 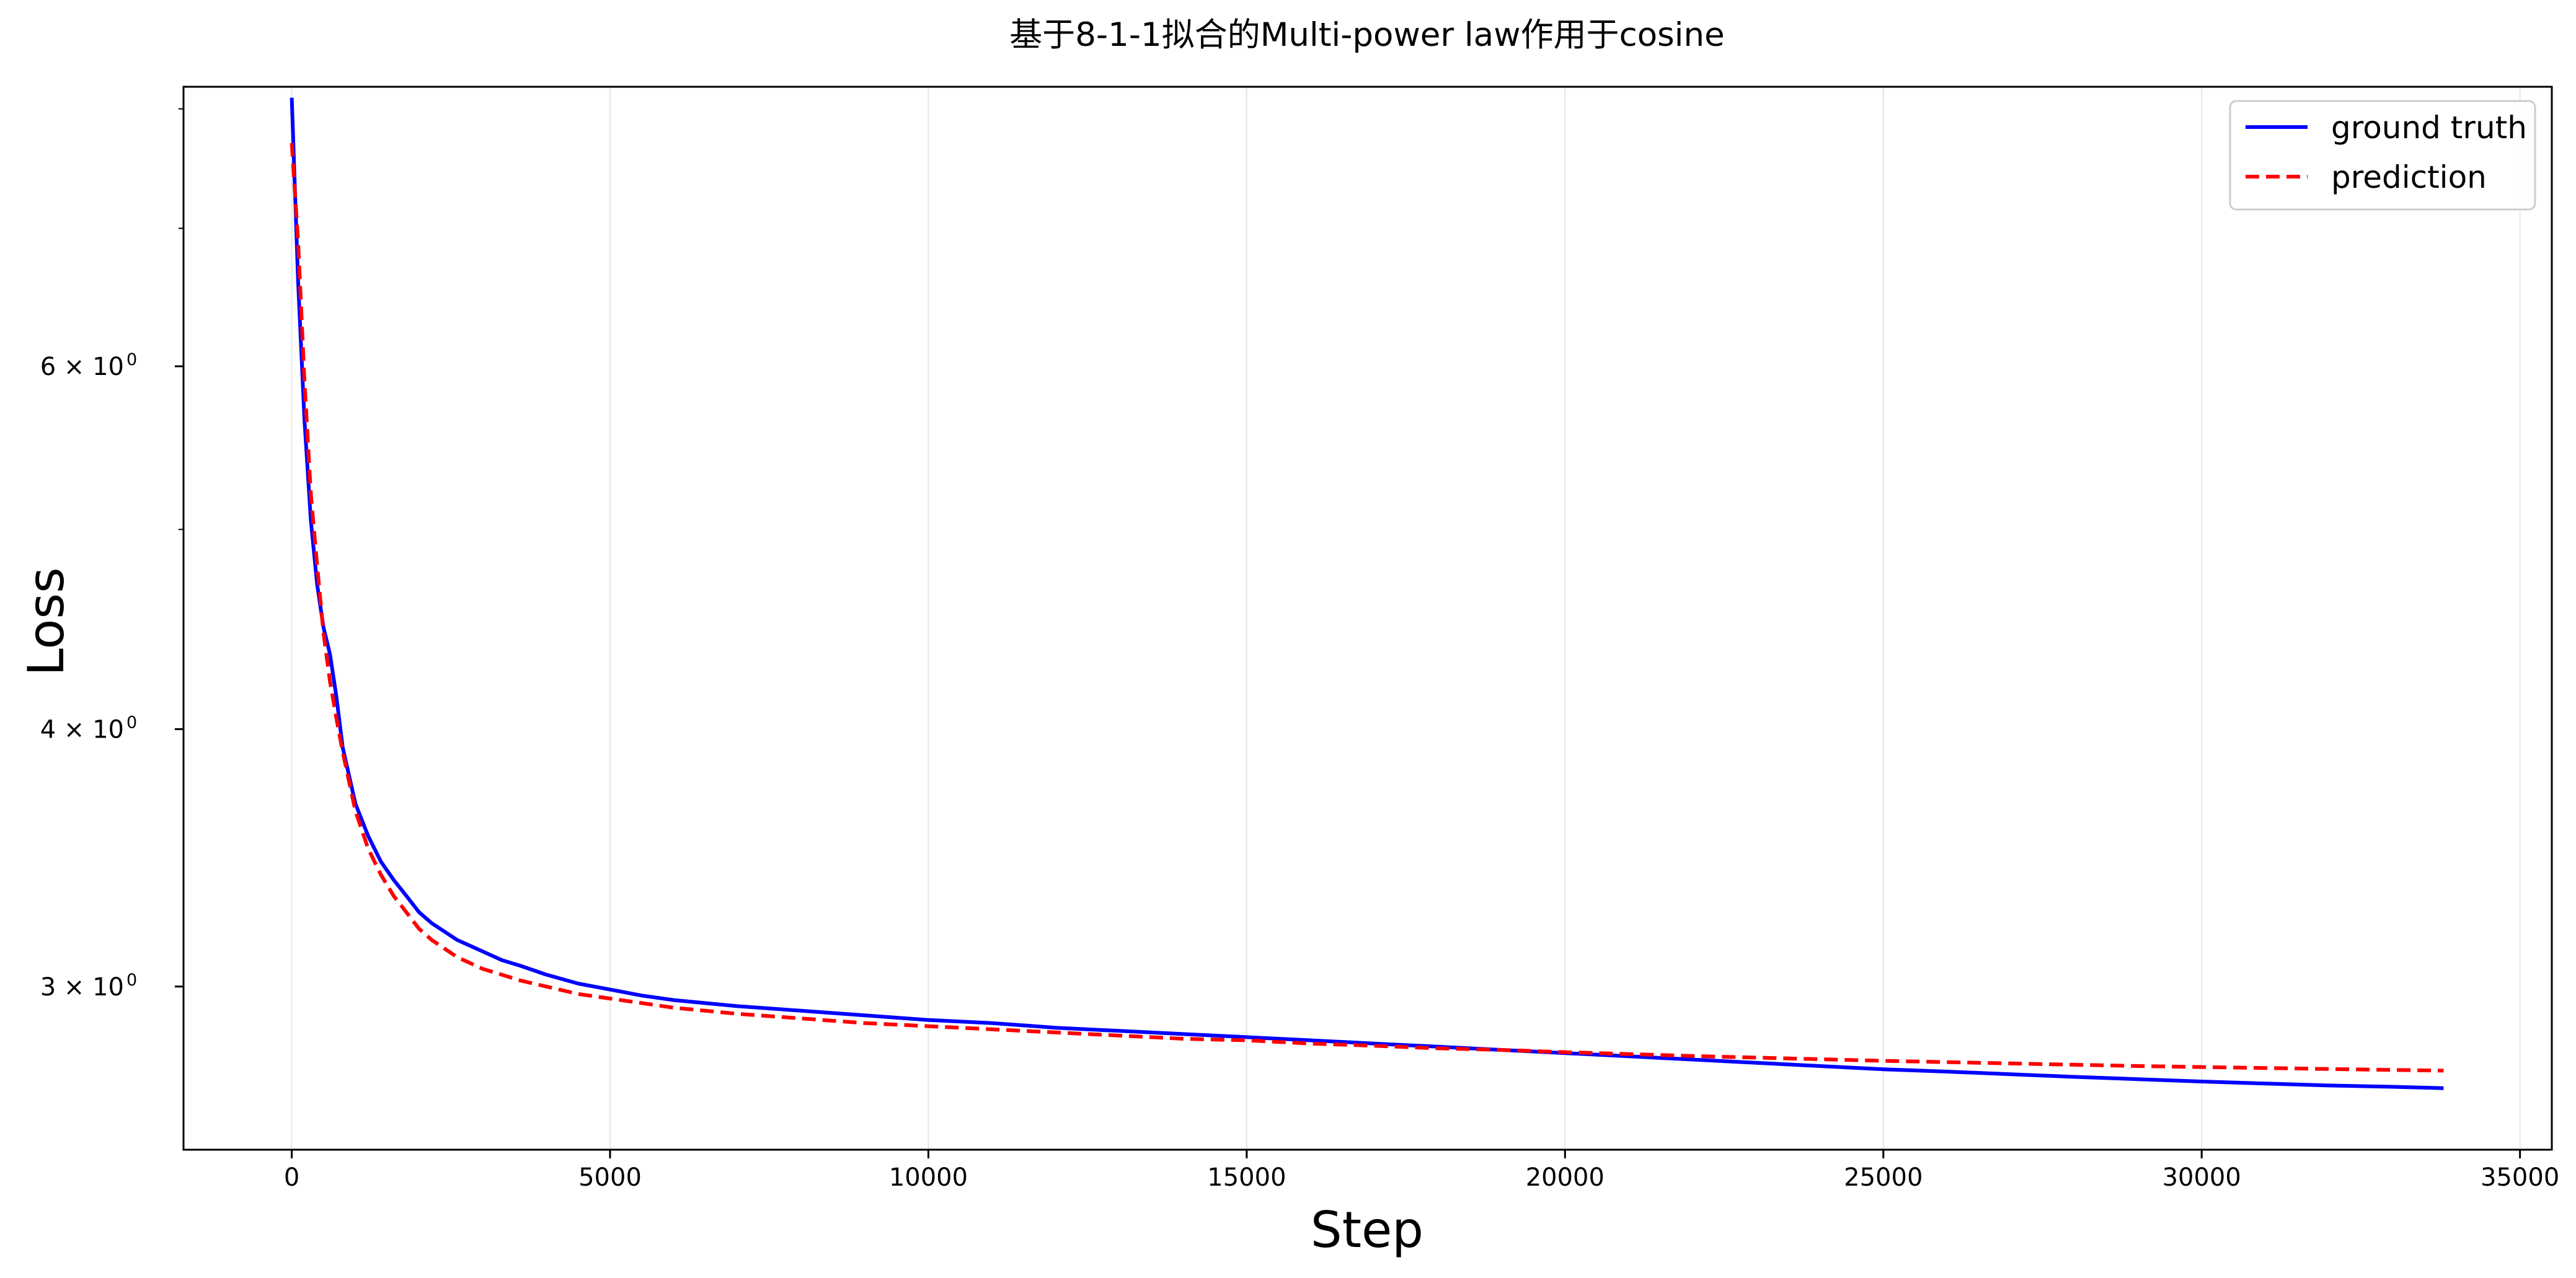 I want to click on x-tick-label: 25000, so click(x=1884, y=1177).